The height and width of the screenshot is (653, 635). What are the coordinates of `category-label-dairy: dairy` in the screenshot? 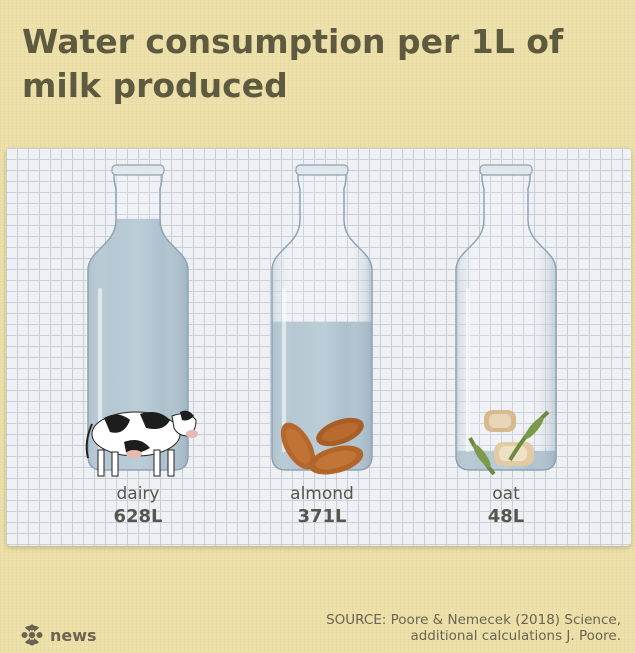 It's located at (138, 494).